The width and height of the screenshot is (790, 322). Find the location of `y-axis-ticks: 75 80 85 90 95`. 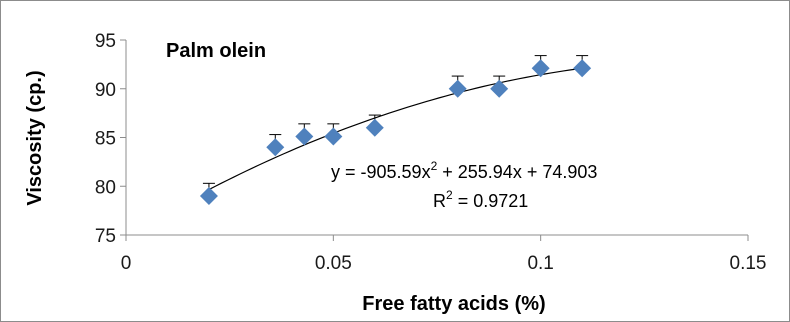

y-axis-ticks: 75 80 85 90 95 is located at coordinates (110, 139).